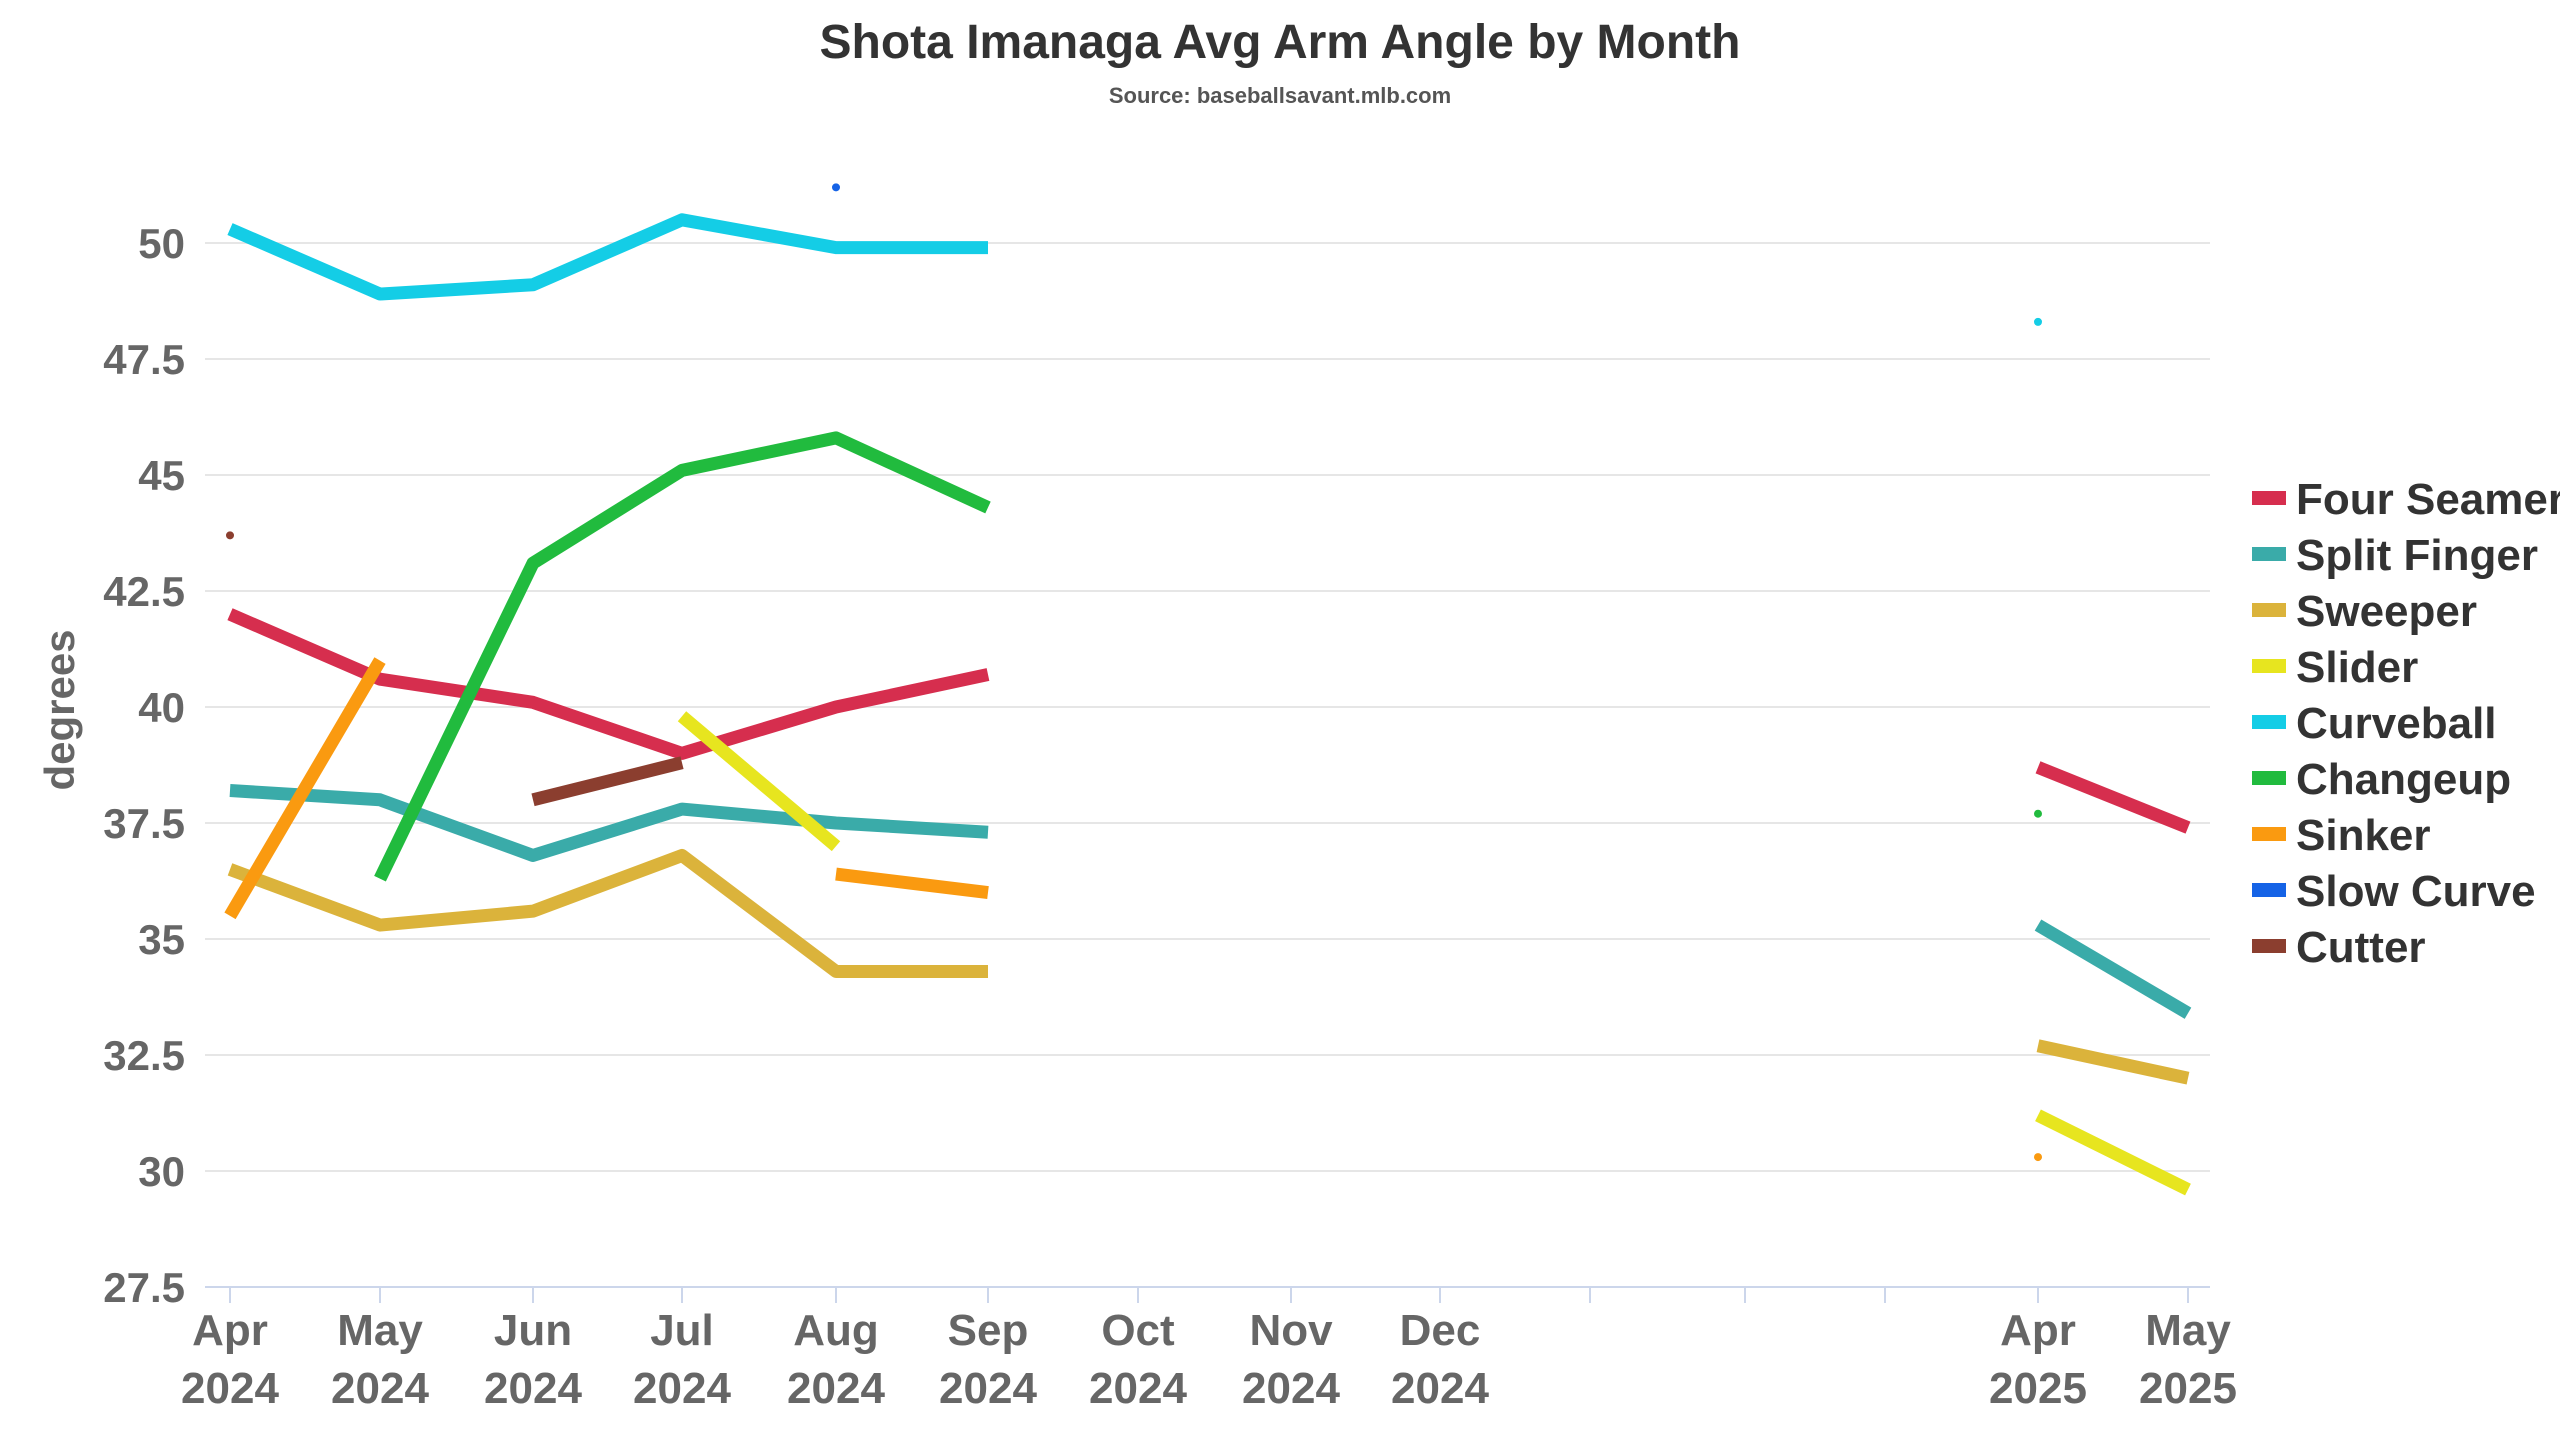  I want to click on y-tick-label: 27.5, so click(144, 1287).